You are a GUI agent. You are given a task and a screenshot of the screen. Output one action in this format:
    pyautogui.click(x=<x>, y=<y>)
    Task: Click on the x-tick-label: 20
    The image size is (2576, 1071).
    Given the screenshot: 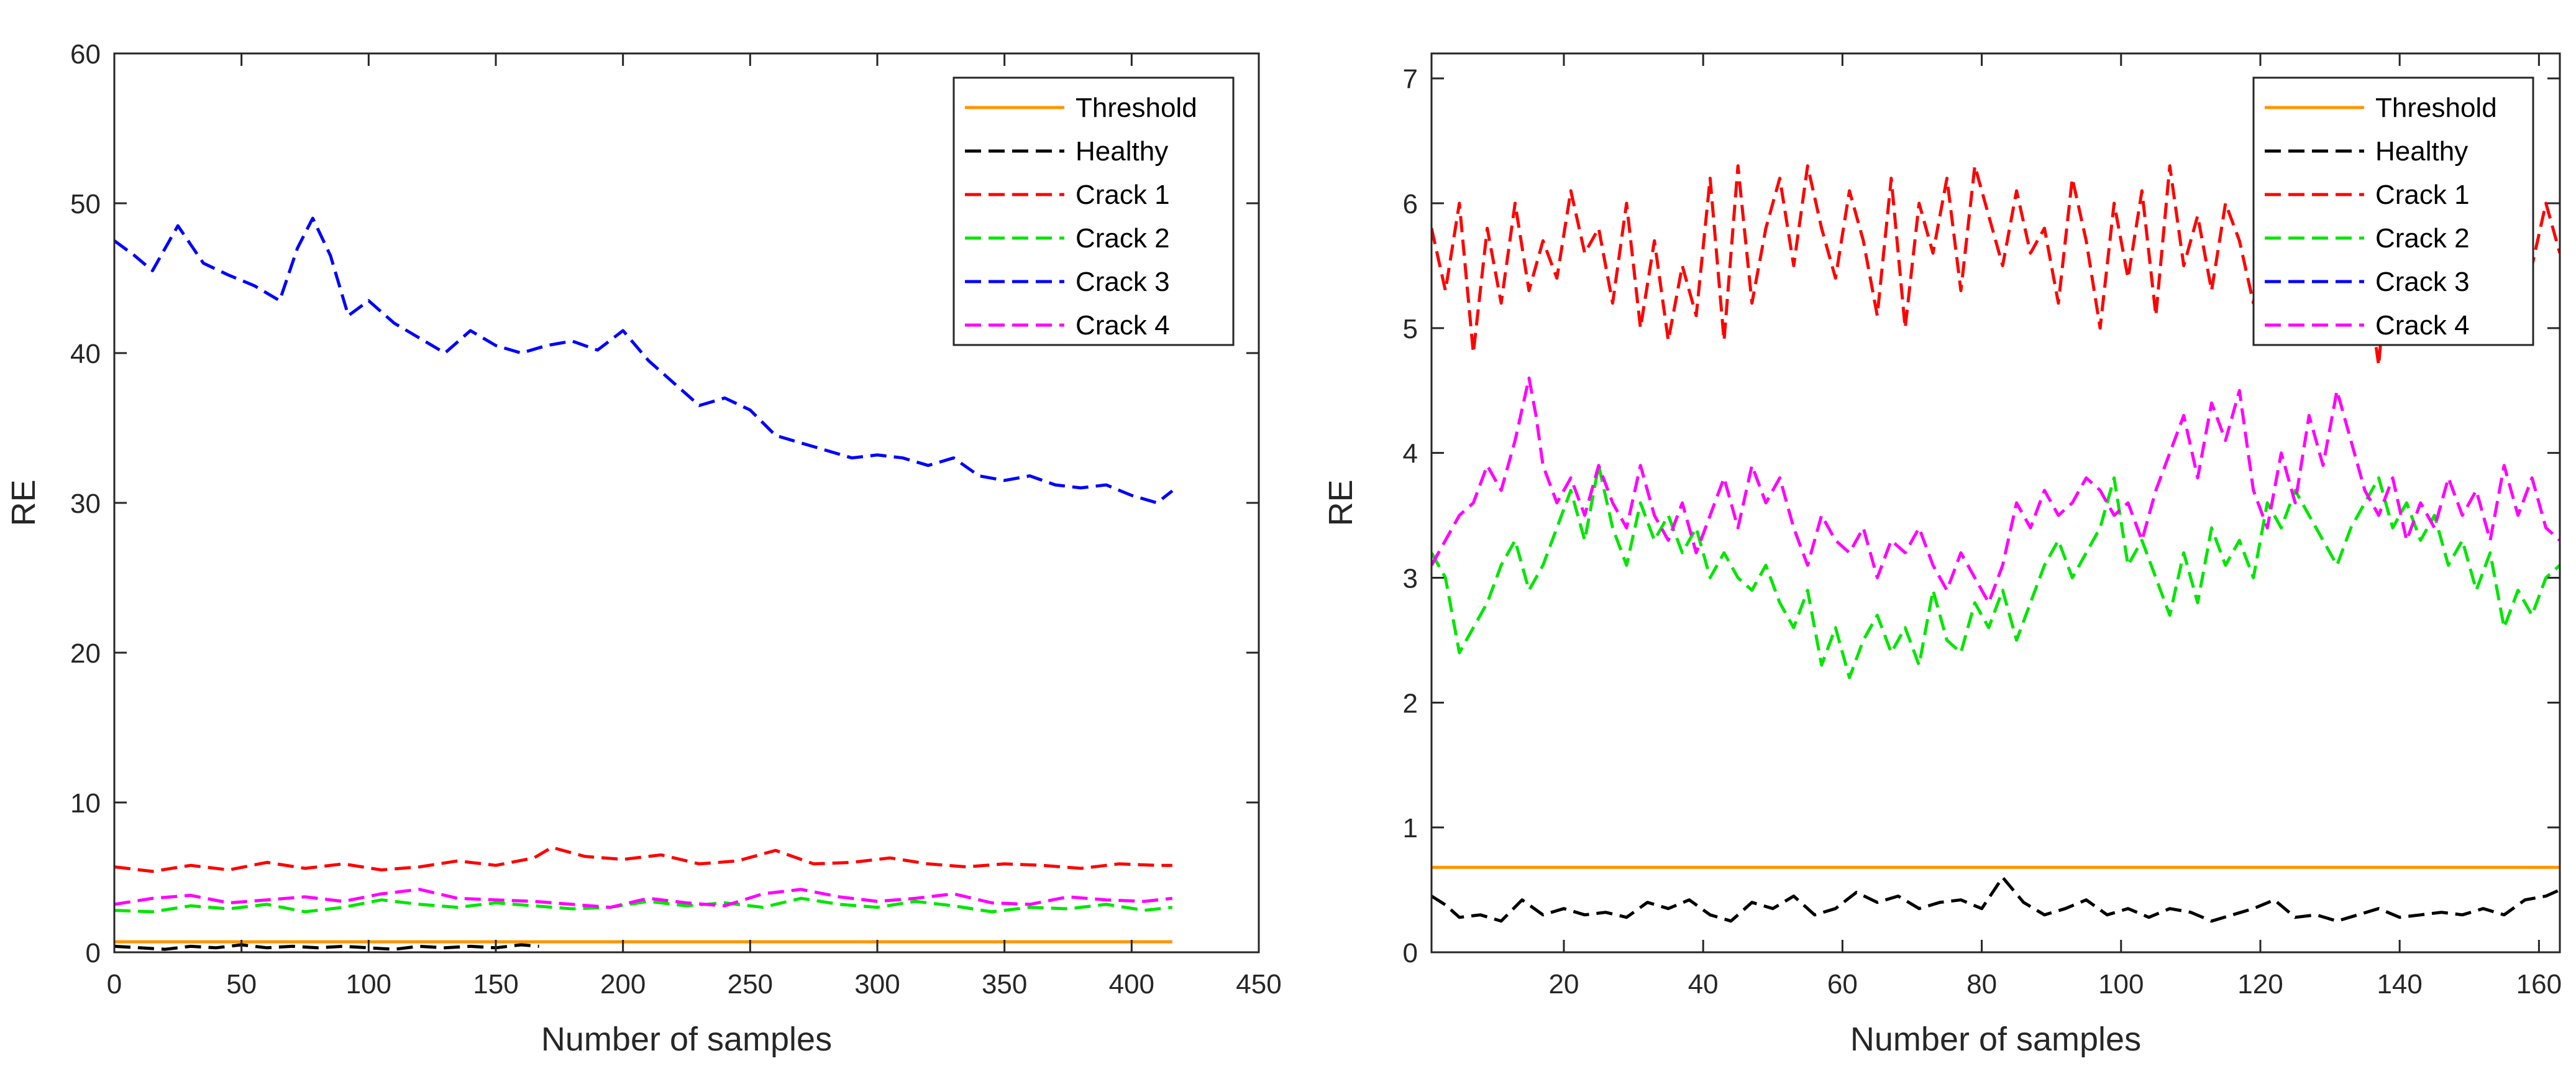 What is the action you would take?
    pyautogui.click(x=1564, y=985)
    